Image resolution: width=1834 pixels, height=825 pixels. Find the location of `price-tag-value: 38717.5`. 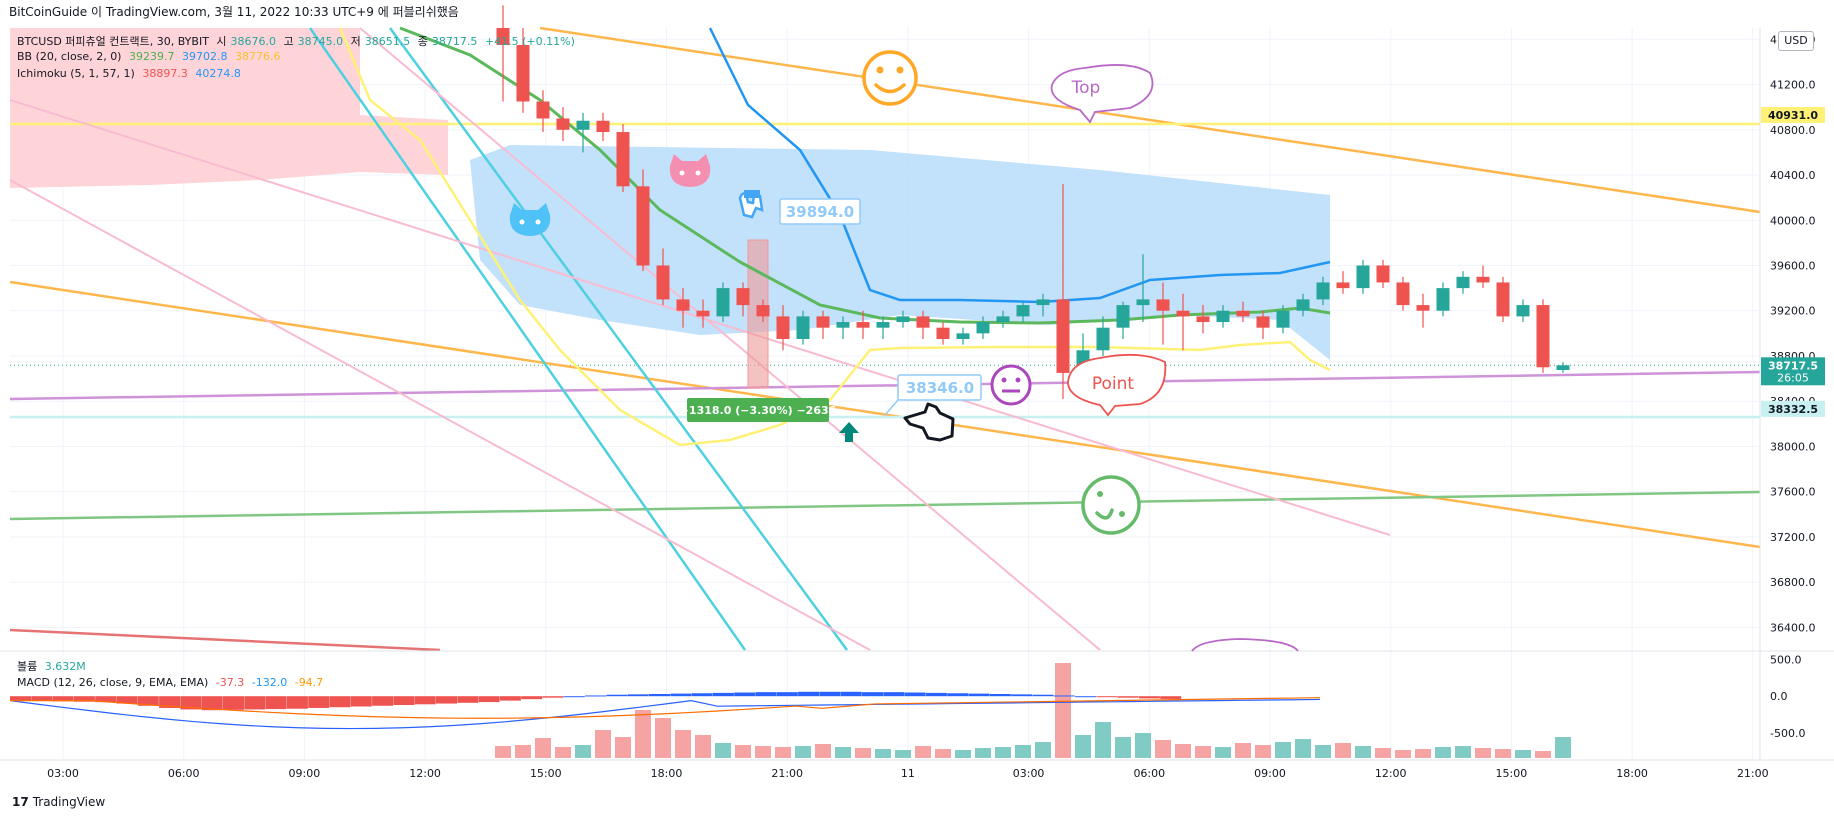

price-tag-value: 38717.5 is located at coordinates (1793, 365).